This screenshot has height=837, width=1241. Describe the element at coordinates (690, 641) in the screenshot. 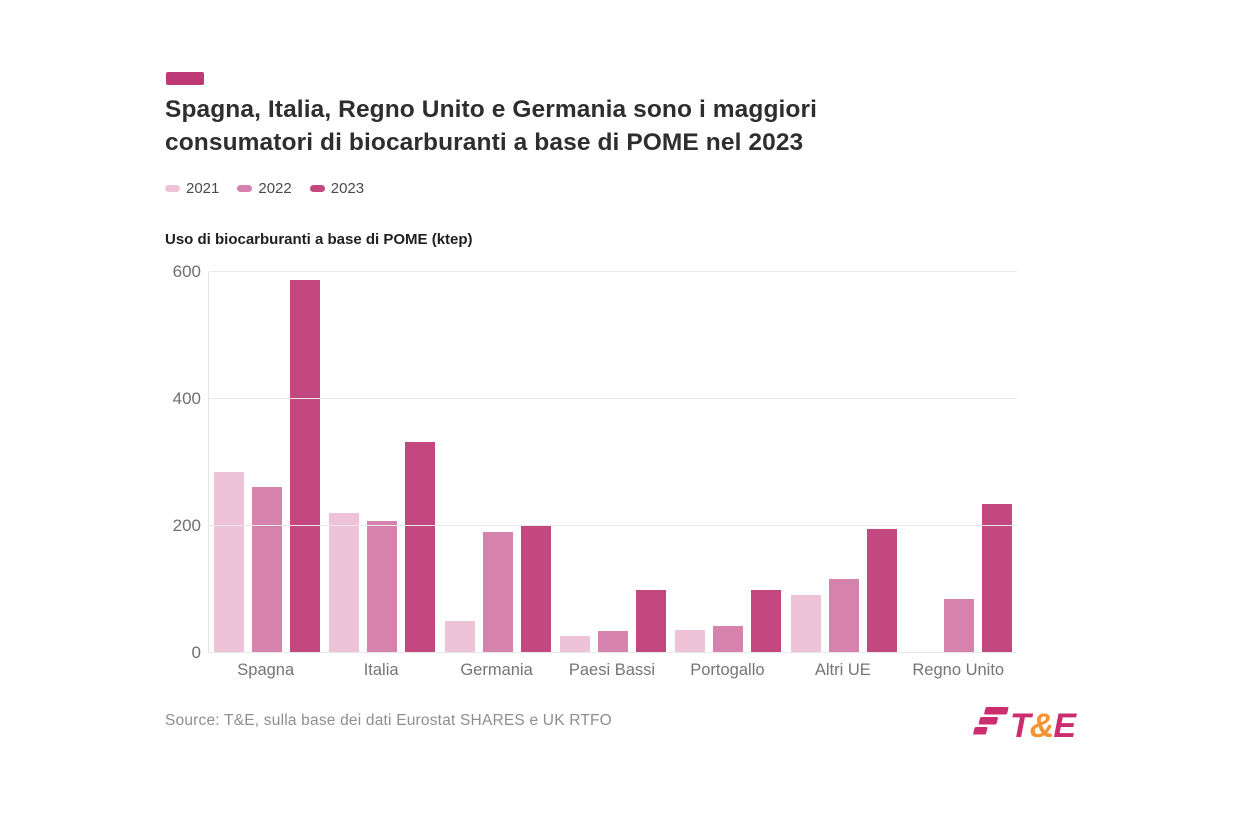

I see `bar-Portogallo-2021` at that location.